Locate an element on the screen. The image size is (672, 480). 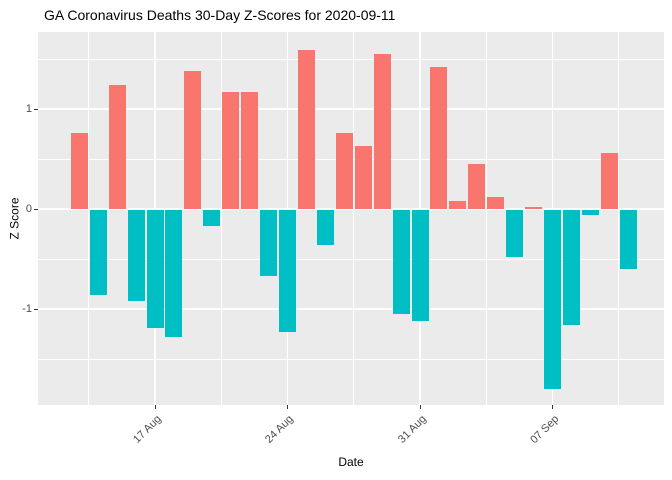
y-axis-tick-label: 0 is located at coordinates (28, 208).